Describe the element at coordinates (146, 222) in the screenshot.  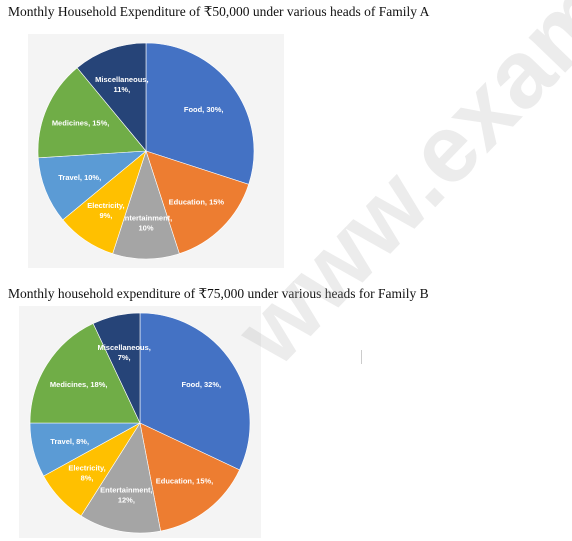
I see `data-label-entertainment: Entertainment, 10%` at that location.